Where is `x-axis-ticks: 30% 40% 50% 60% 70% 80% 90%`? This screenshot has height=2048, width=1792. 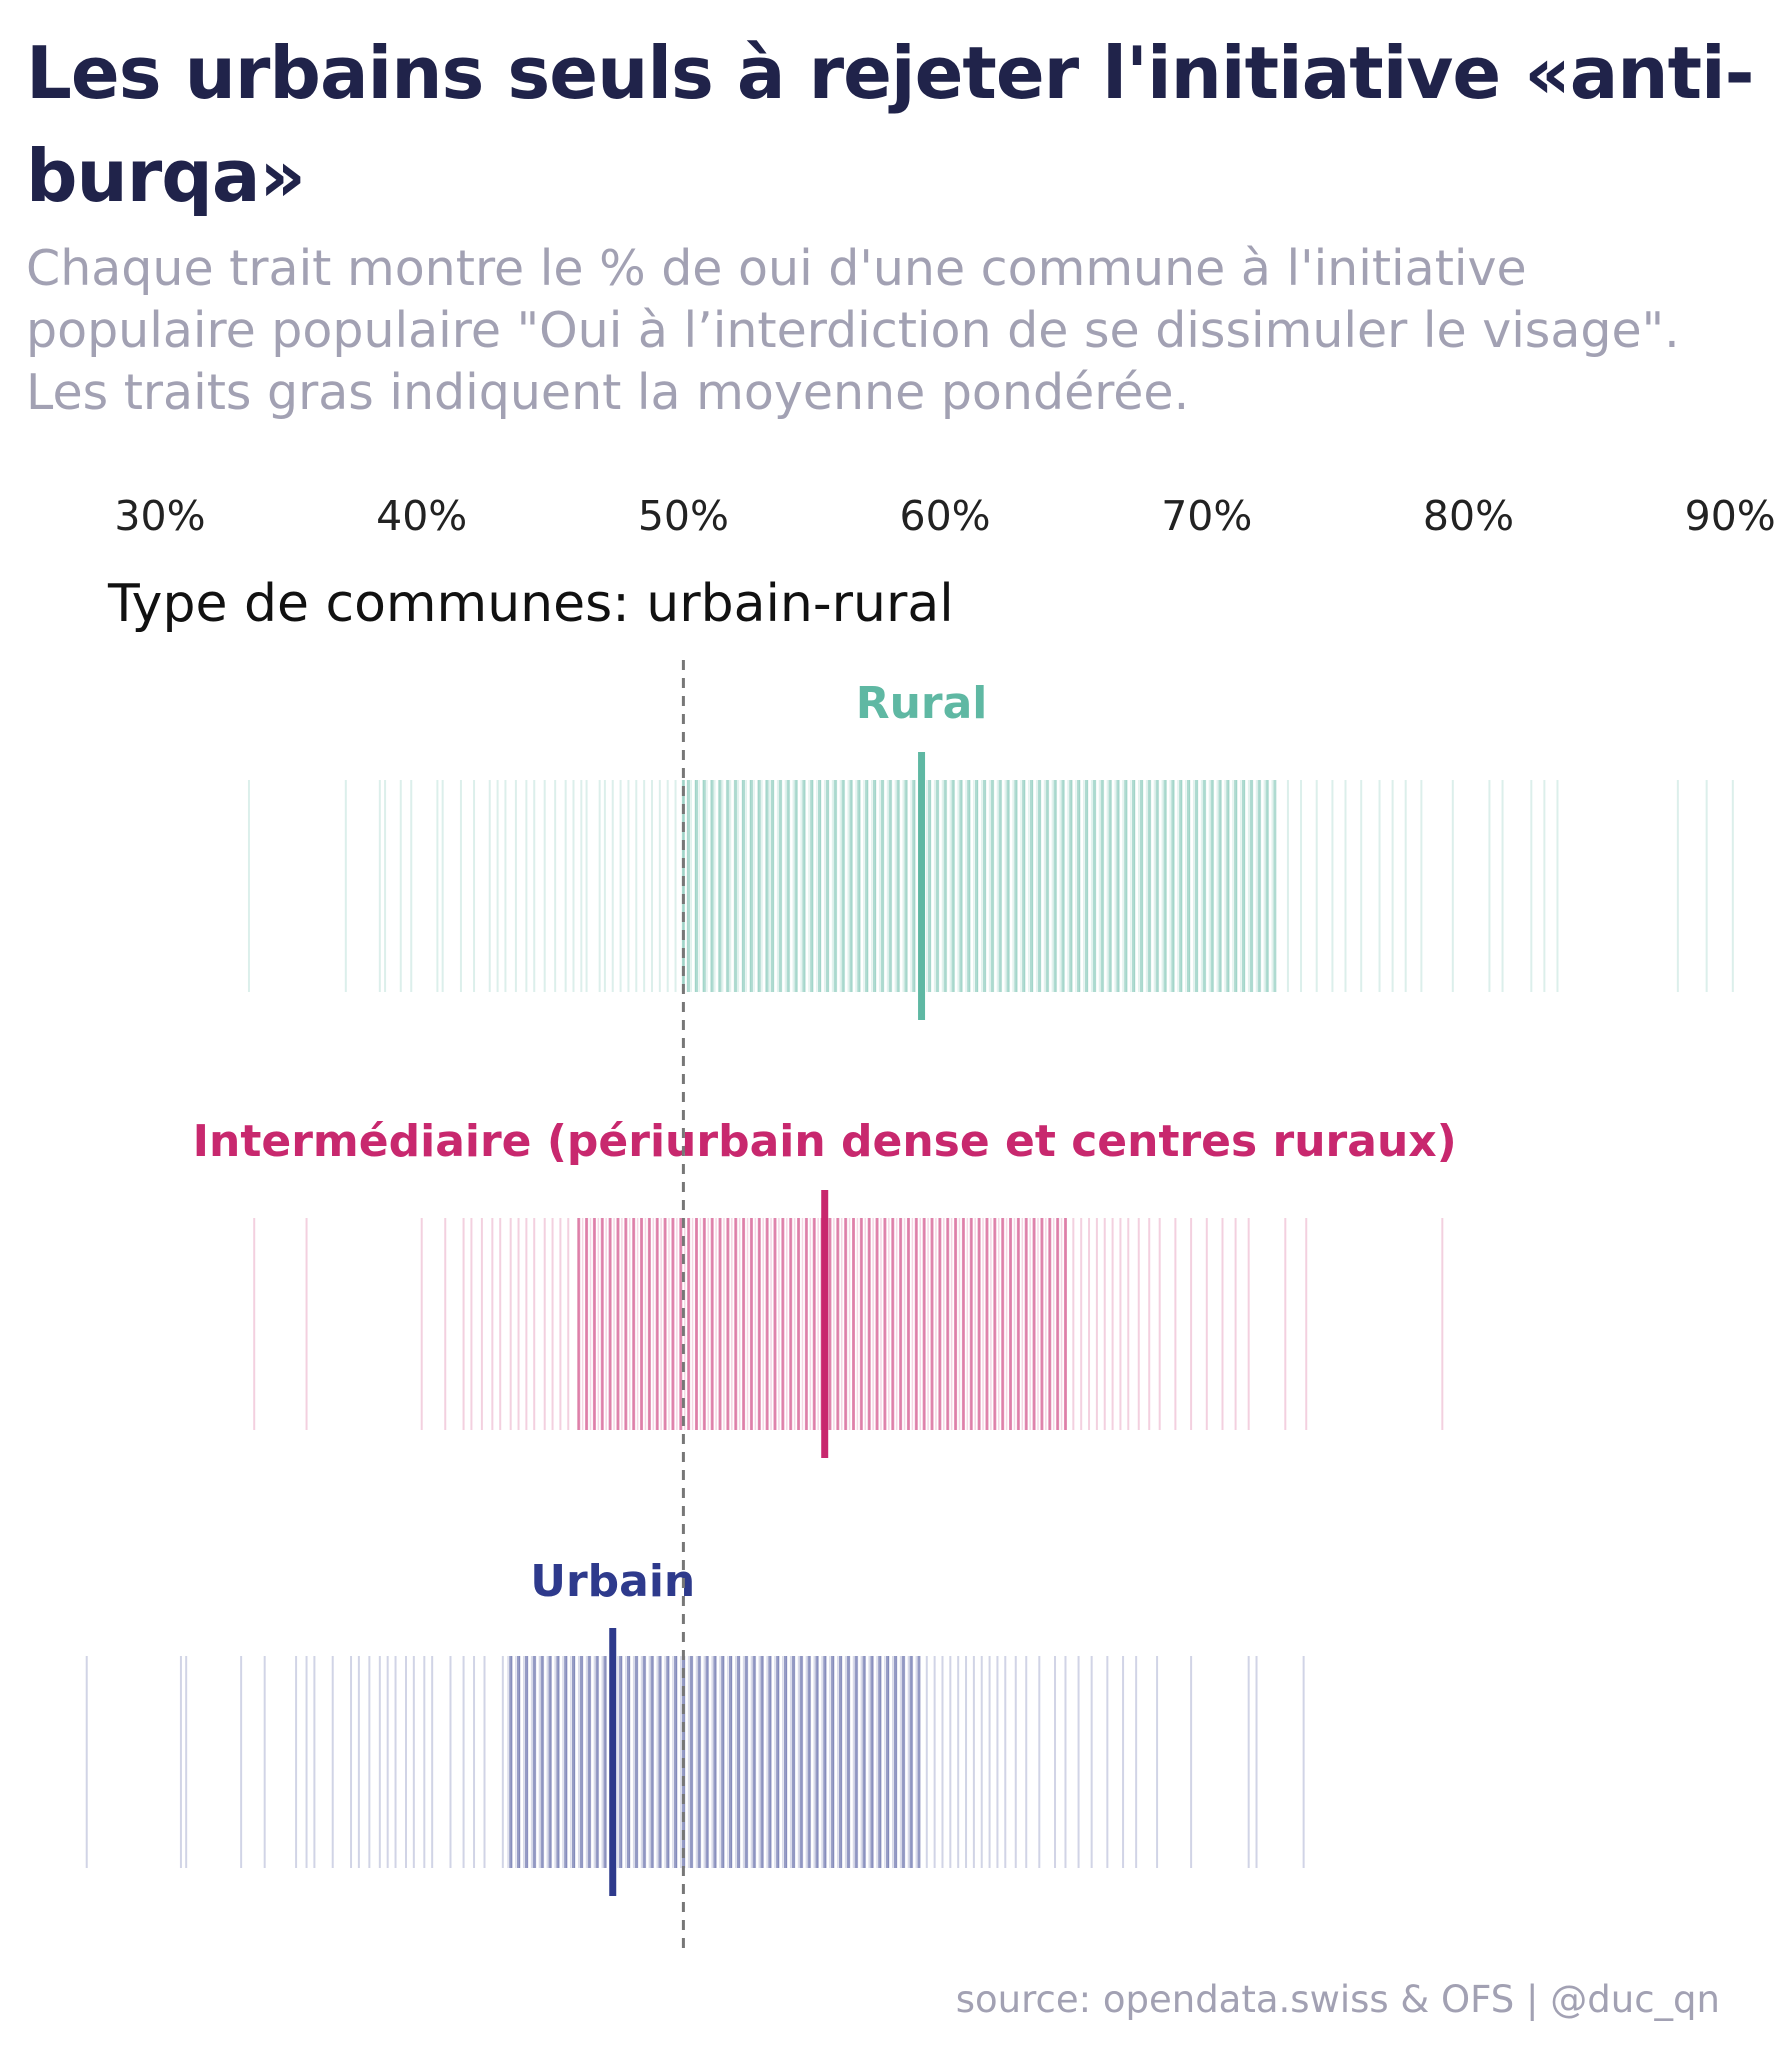
x-axis-ticks: 30% 40% 50% 60% 70% 80% 90% is located at coordinates (944, 516).